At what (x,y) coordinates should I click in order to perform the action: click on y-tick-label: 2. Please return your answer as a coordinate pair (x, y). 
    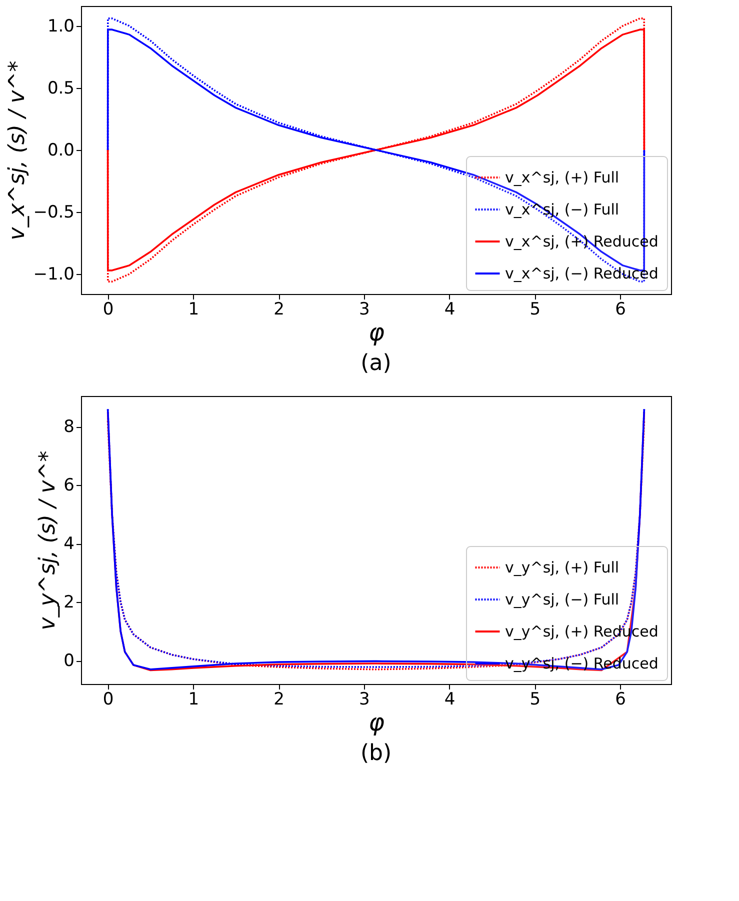
    Looking at the image, I should click on (69, 602).